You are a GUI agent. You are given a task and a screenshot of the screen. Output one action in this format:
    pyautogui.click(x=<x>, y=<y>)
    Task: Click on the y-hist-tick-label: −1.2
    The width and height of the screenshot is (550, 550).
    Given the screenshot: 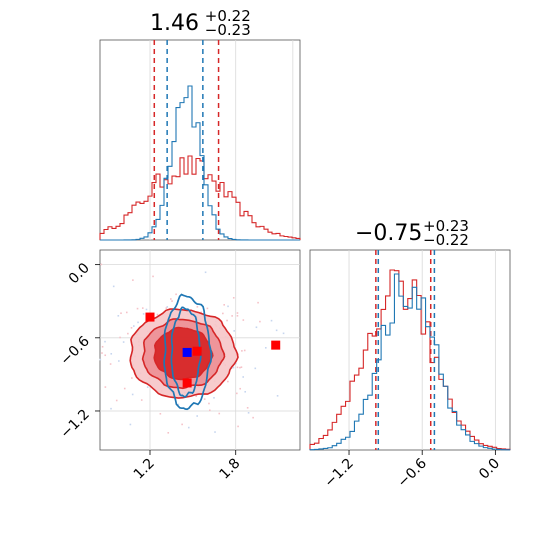 What is the action you would take?
    pyautogui.click(x=338, y=473)
    